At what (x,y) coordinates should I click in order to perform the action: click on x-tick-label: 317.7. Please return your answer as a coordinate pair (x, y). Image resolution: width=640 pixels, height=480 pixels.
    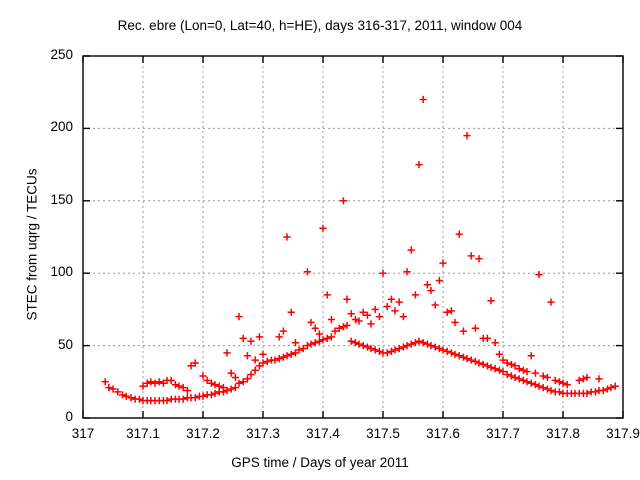
    Looking at the image, I should click on (503, 433).